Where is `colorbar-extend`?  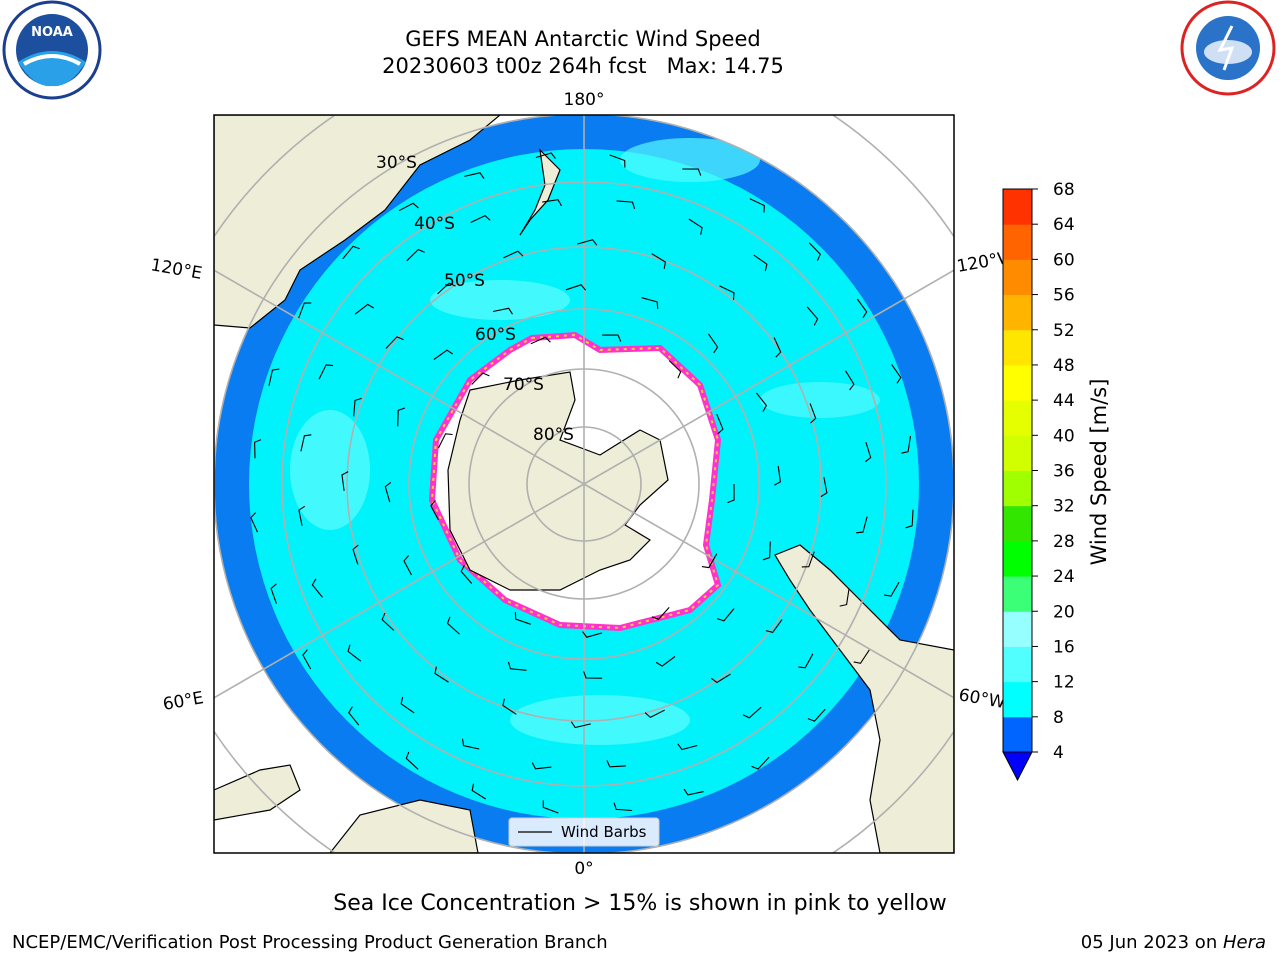 colorbar-extend is located at coordinates (1017, 766).